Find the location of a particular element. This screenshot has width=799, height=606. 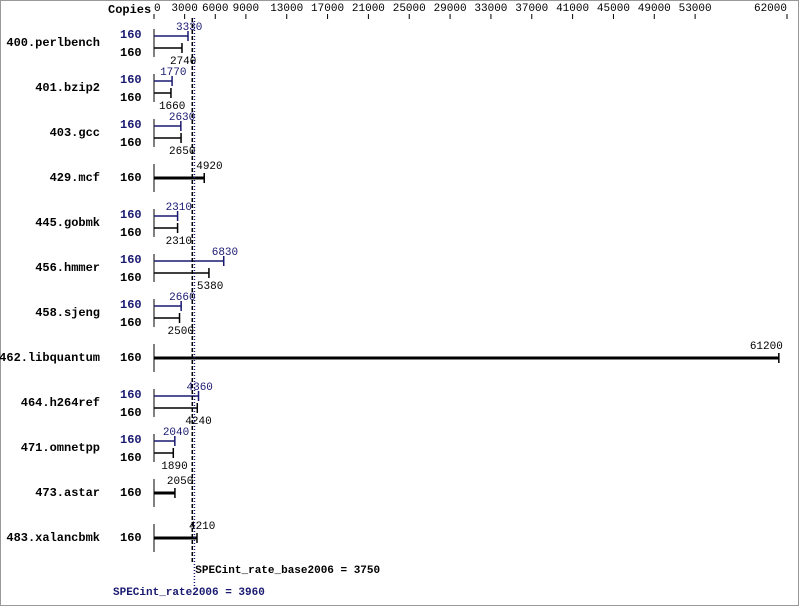

benchmark-label: 456.hmmer is located at coordinates (67, 268).